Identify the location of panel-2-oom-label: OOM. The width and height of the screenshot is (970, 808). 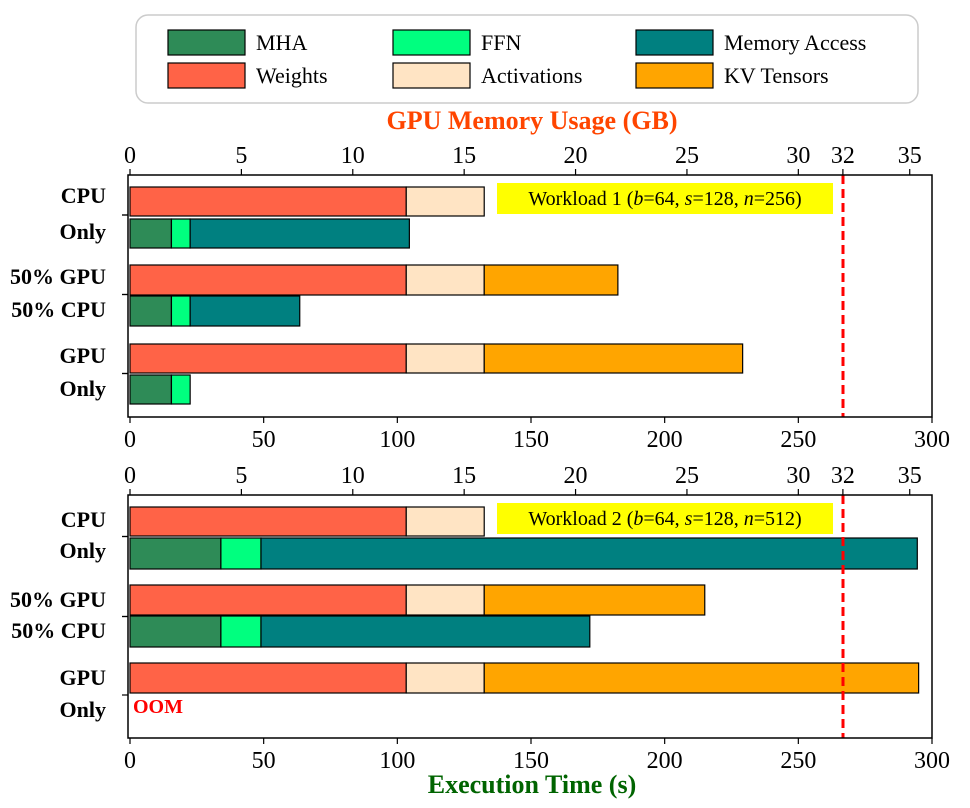
(158, 707).